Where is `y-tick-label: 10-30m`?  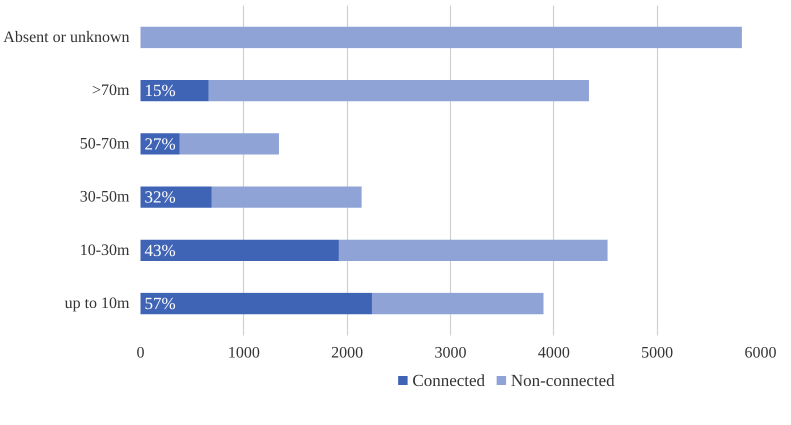 y-tick-label: 10-30m is located at coordinates (105, 250).